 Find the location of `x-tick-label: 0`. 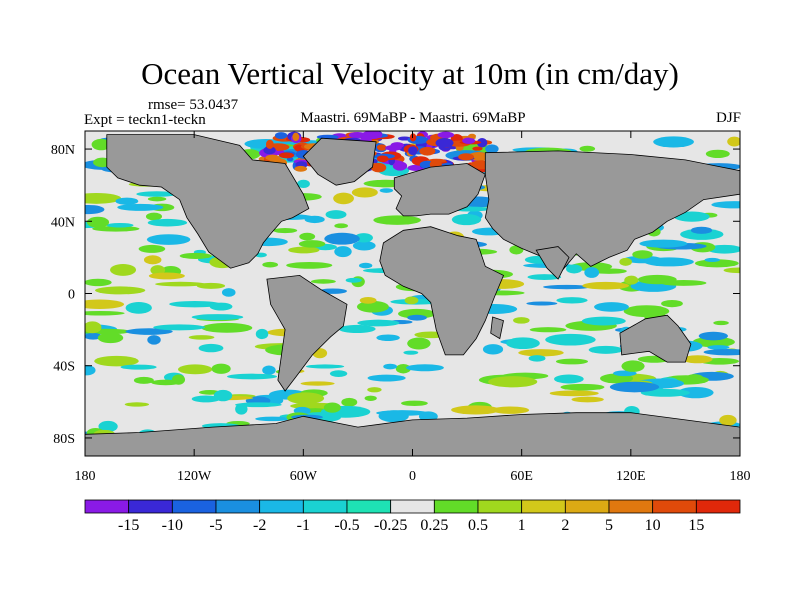

x-tick-label: 0 is located at coordinates (412, 476).